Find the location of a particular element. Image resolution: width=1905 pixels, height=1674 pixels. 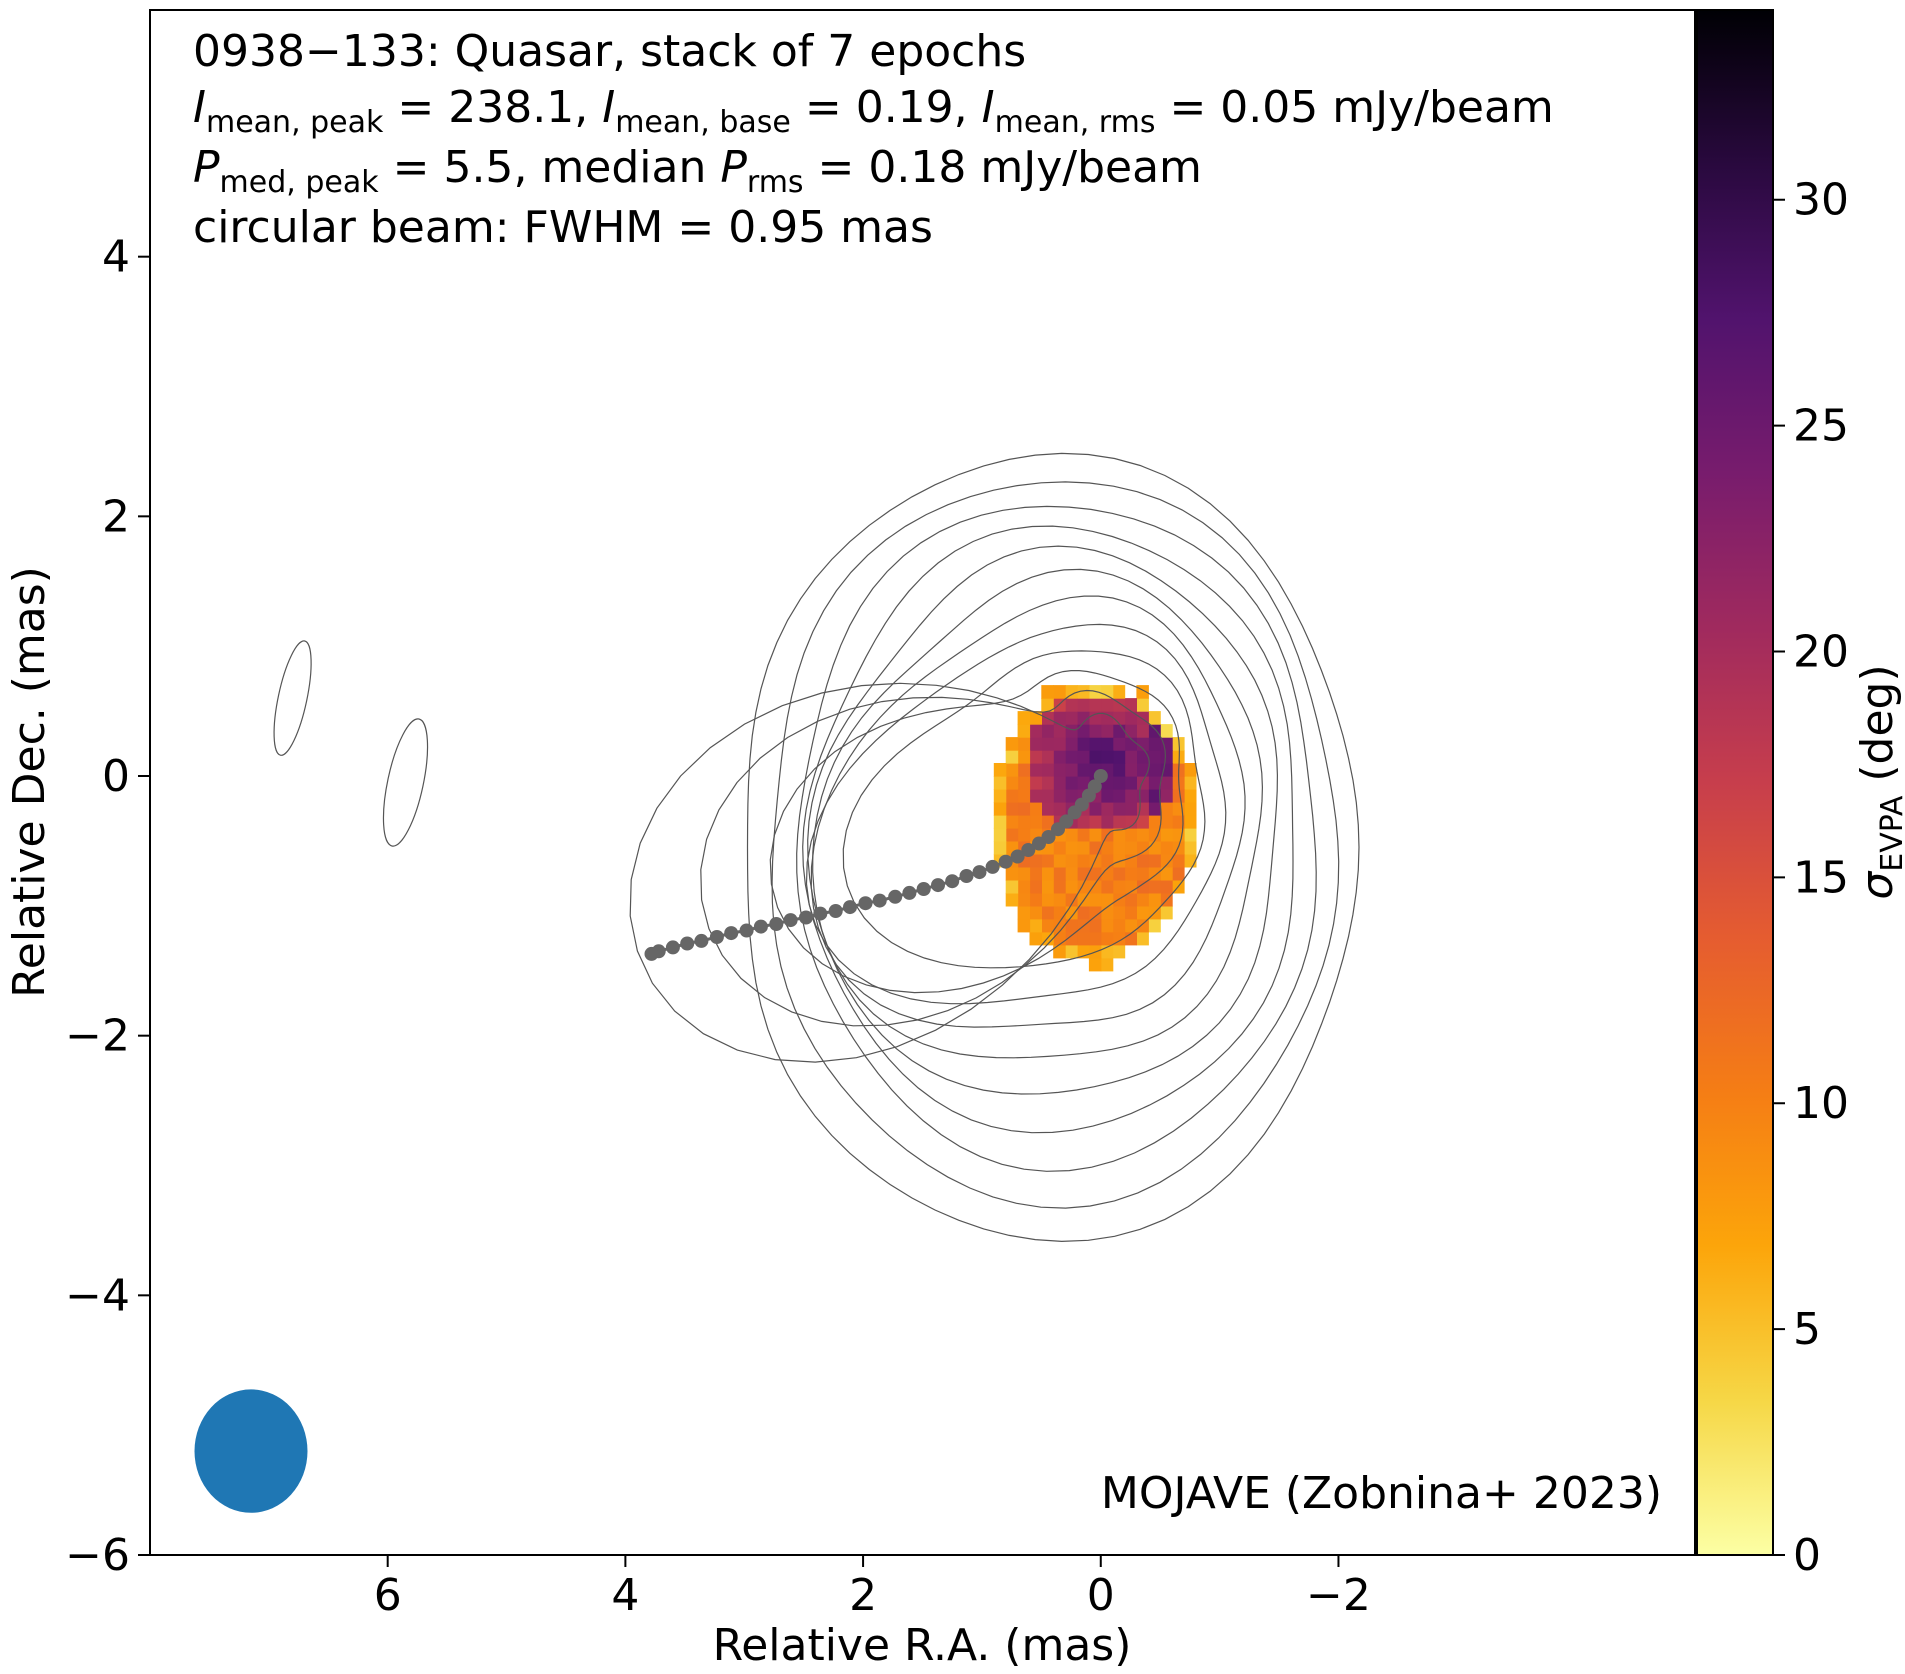

y-tick-label: 2 is located at coordinates (116, 516).